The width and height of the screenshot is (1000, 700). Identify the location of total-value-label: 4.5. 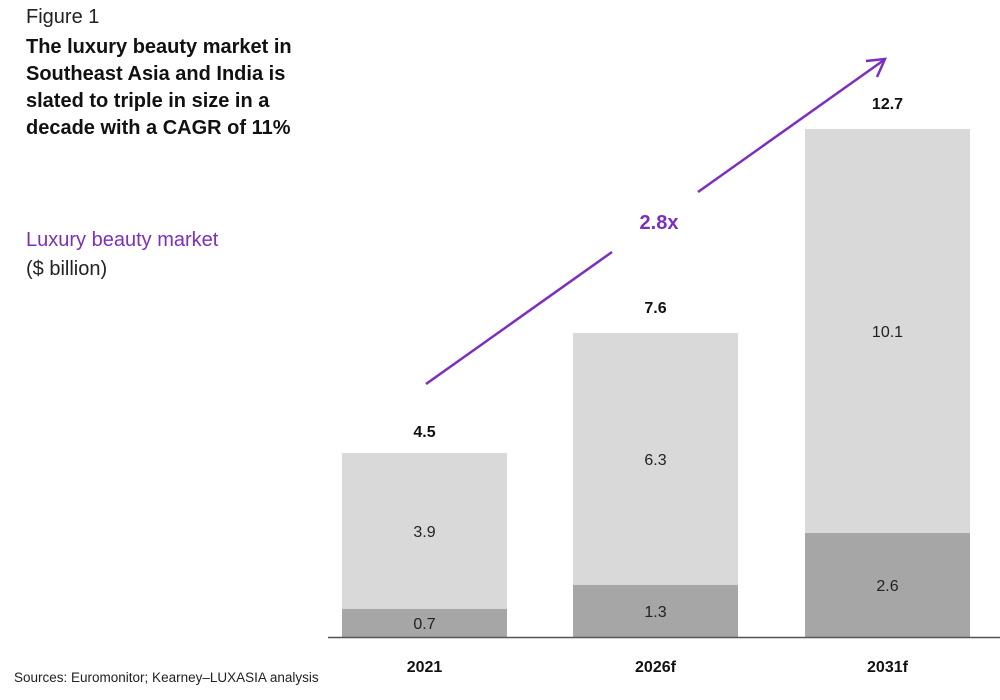
(424, 432).